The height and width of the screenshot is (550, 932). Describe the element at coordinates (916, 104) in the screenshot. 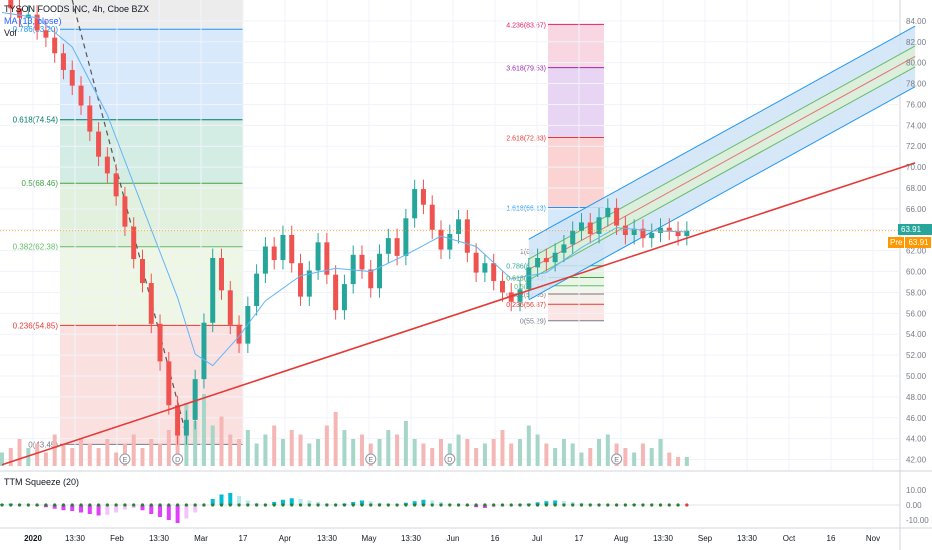

I see `y-tick-label: 76.00` at that location.